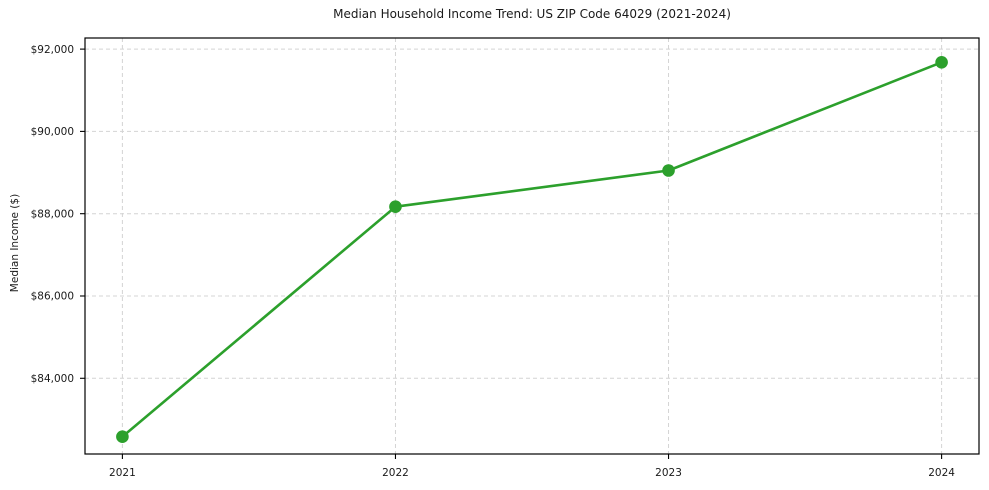 This screenshot has height=490, width=989. Describe the element at coordinates (122, 473) in the screenshot. I see `x-tick-label: 2021` at that location.